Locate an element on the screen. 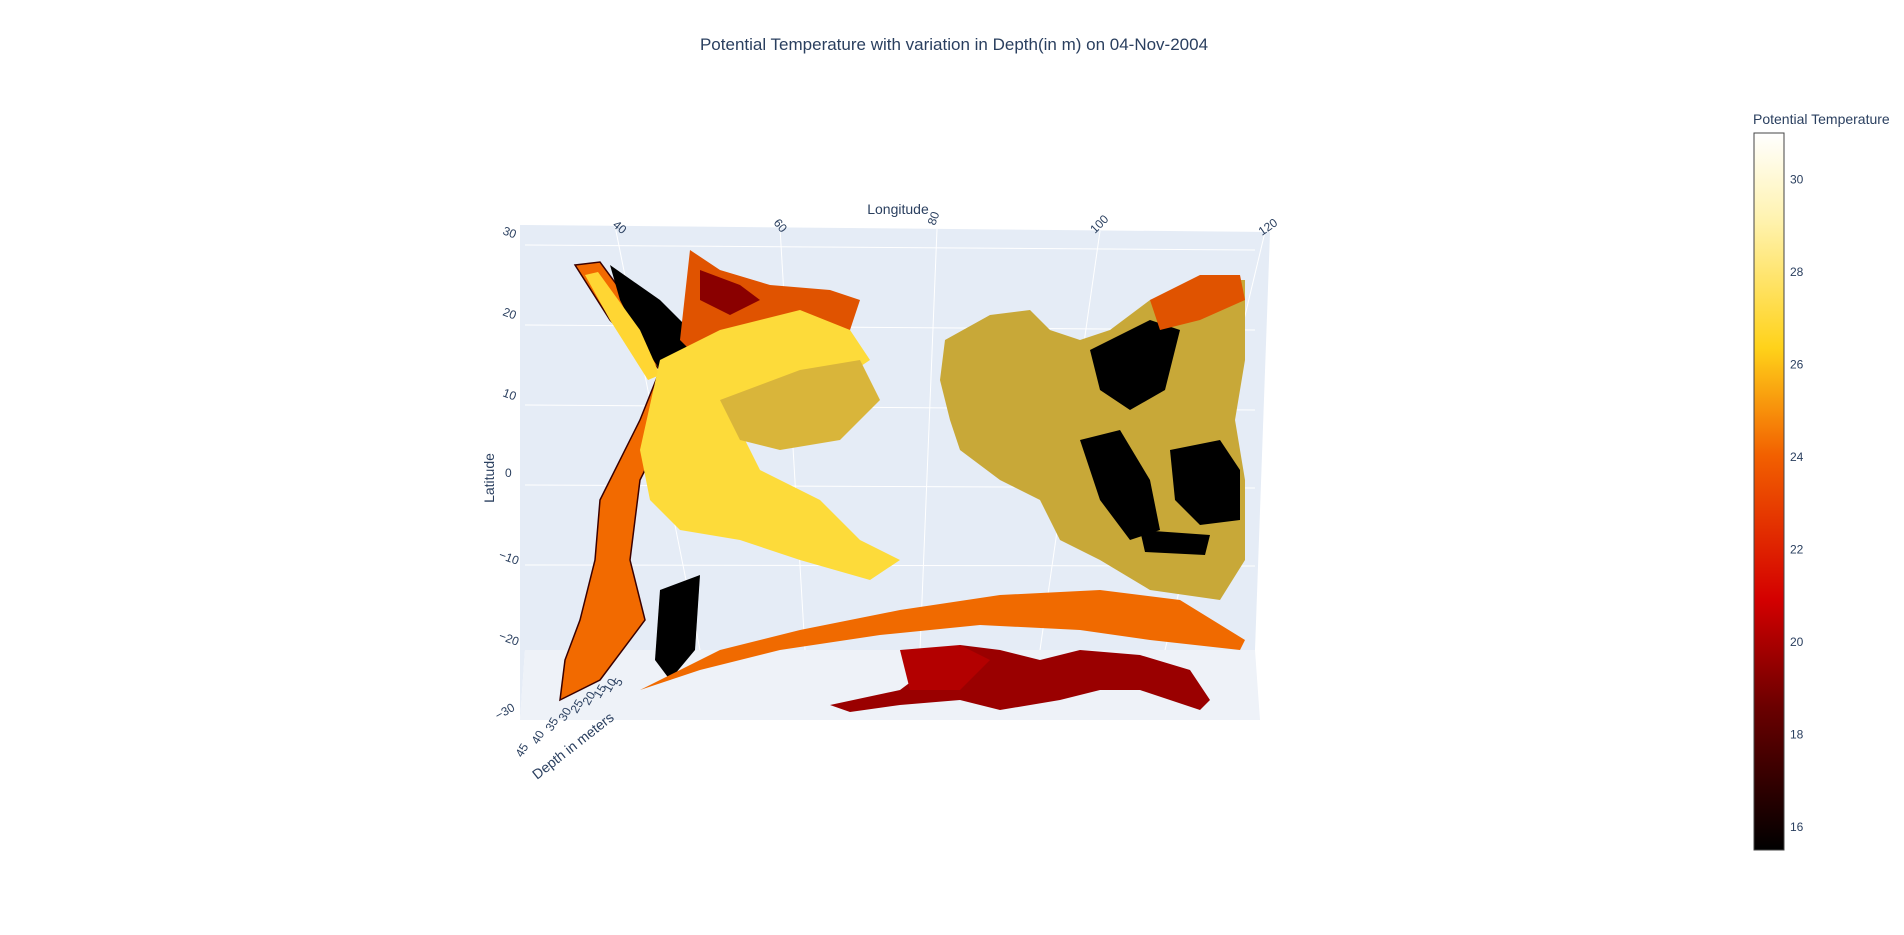  surface-region-red-south is located at coordinates (945, 667).